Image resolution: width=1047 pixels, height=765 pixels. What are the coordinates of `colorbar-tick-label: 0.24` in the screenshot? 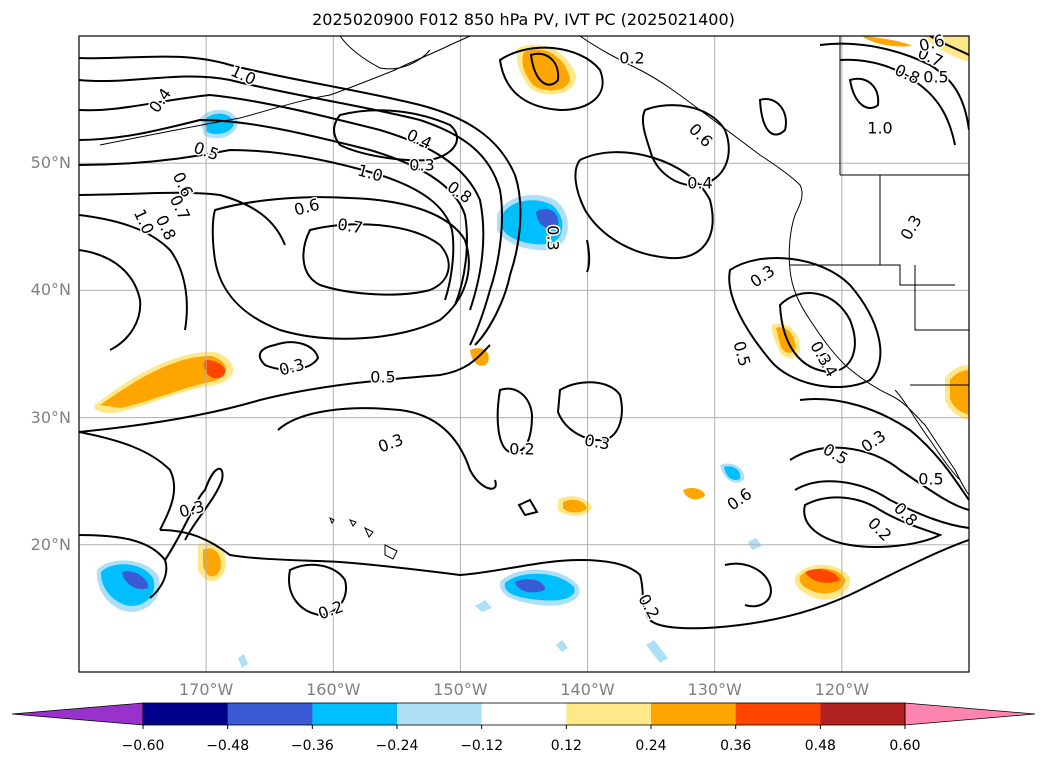 It's located at (651, 746).